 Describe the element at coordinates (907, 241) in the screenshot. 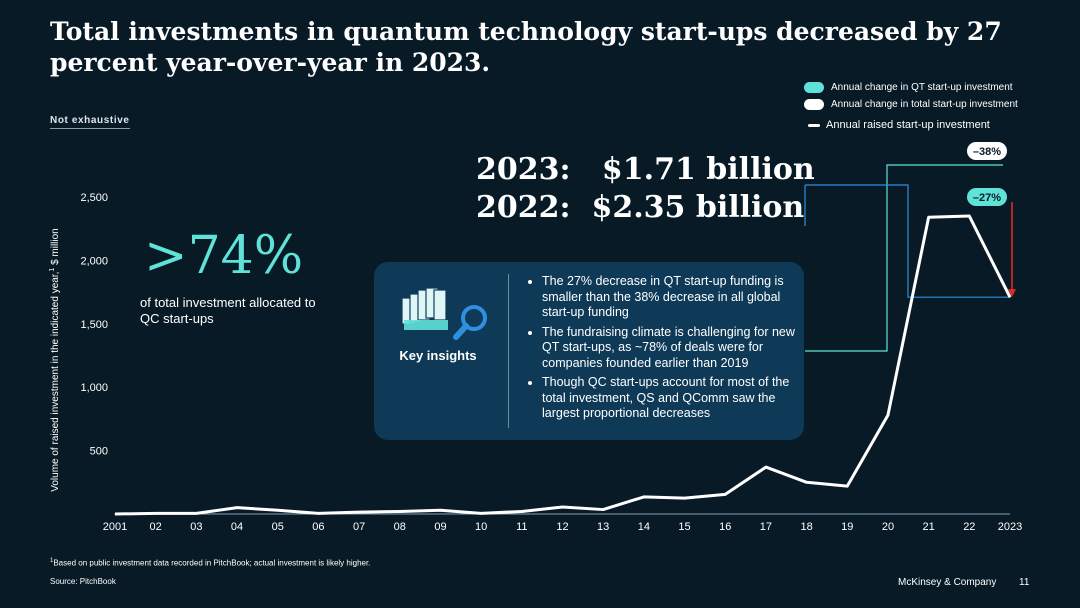

I see `blue-connector-line` at that location.